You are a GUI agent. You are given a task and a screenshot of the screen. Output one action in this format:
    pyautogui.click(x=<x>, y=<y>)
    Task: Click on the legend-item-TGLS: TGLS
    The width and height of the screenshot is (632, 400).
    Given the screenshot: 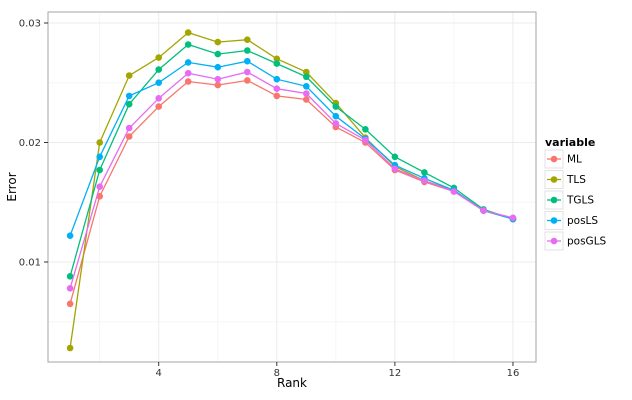 What is the action you would take?
    pyautogui.click(x=569, y=200)
    